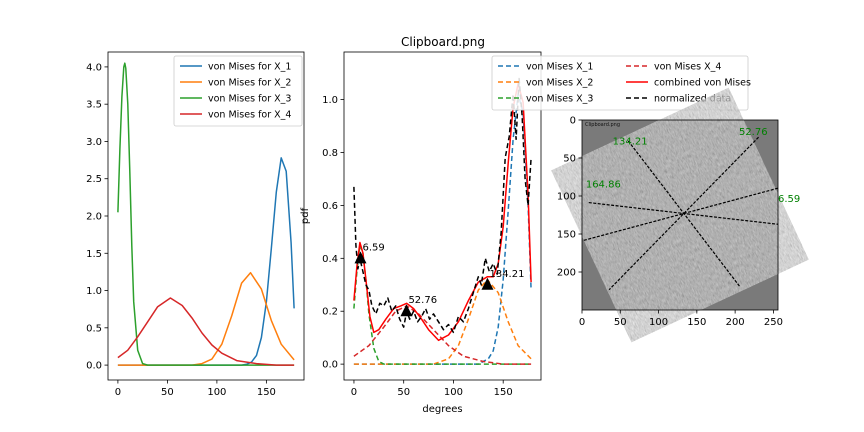  What do you see at coordinates (702, 83) in the screenshot?
I see `legend-entry: combined von Mises` at bounding box center [702, 83].